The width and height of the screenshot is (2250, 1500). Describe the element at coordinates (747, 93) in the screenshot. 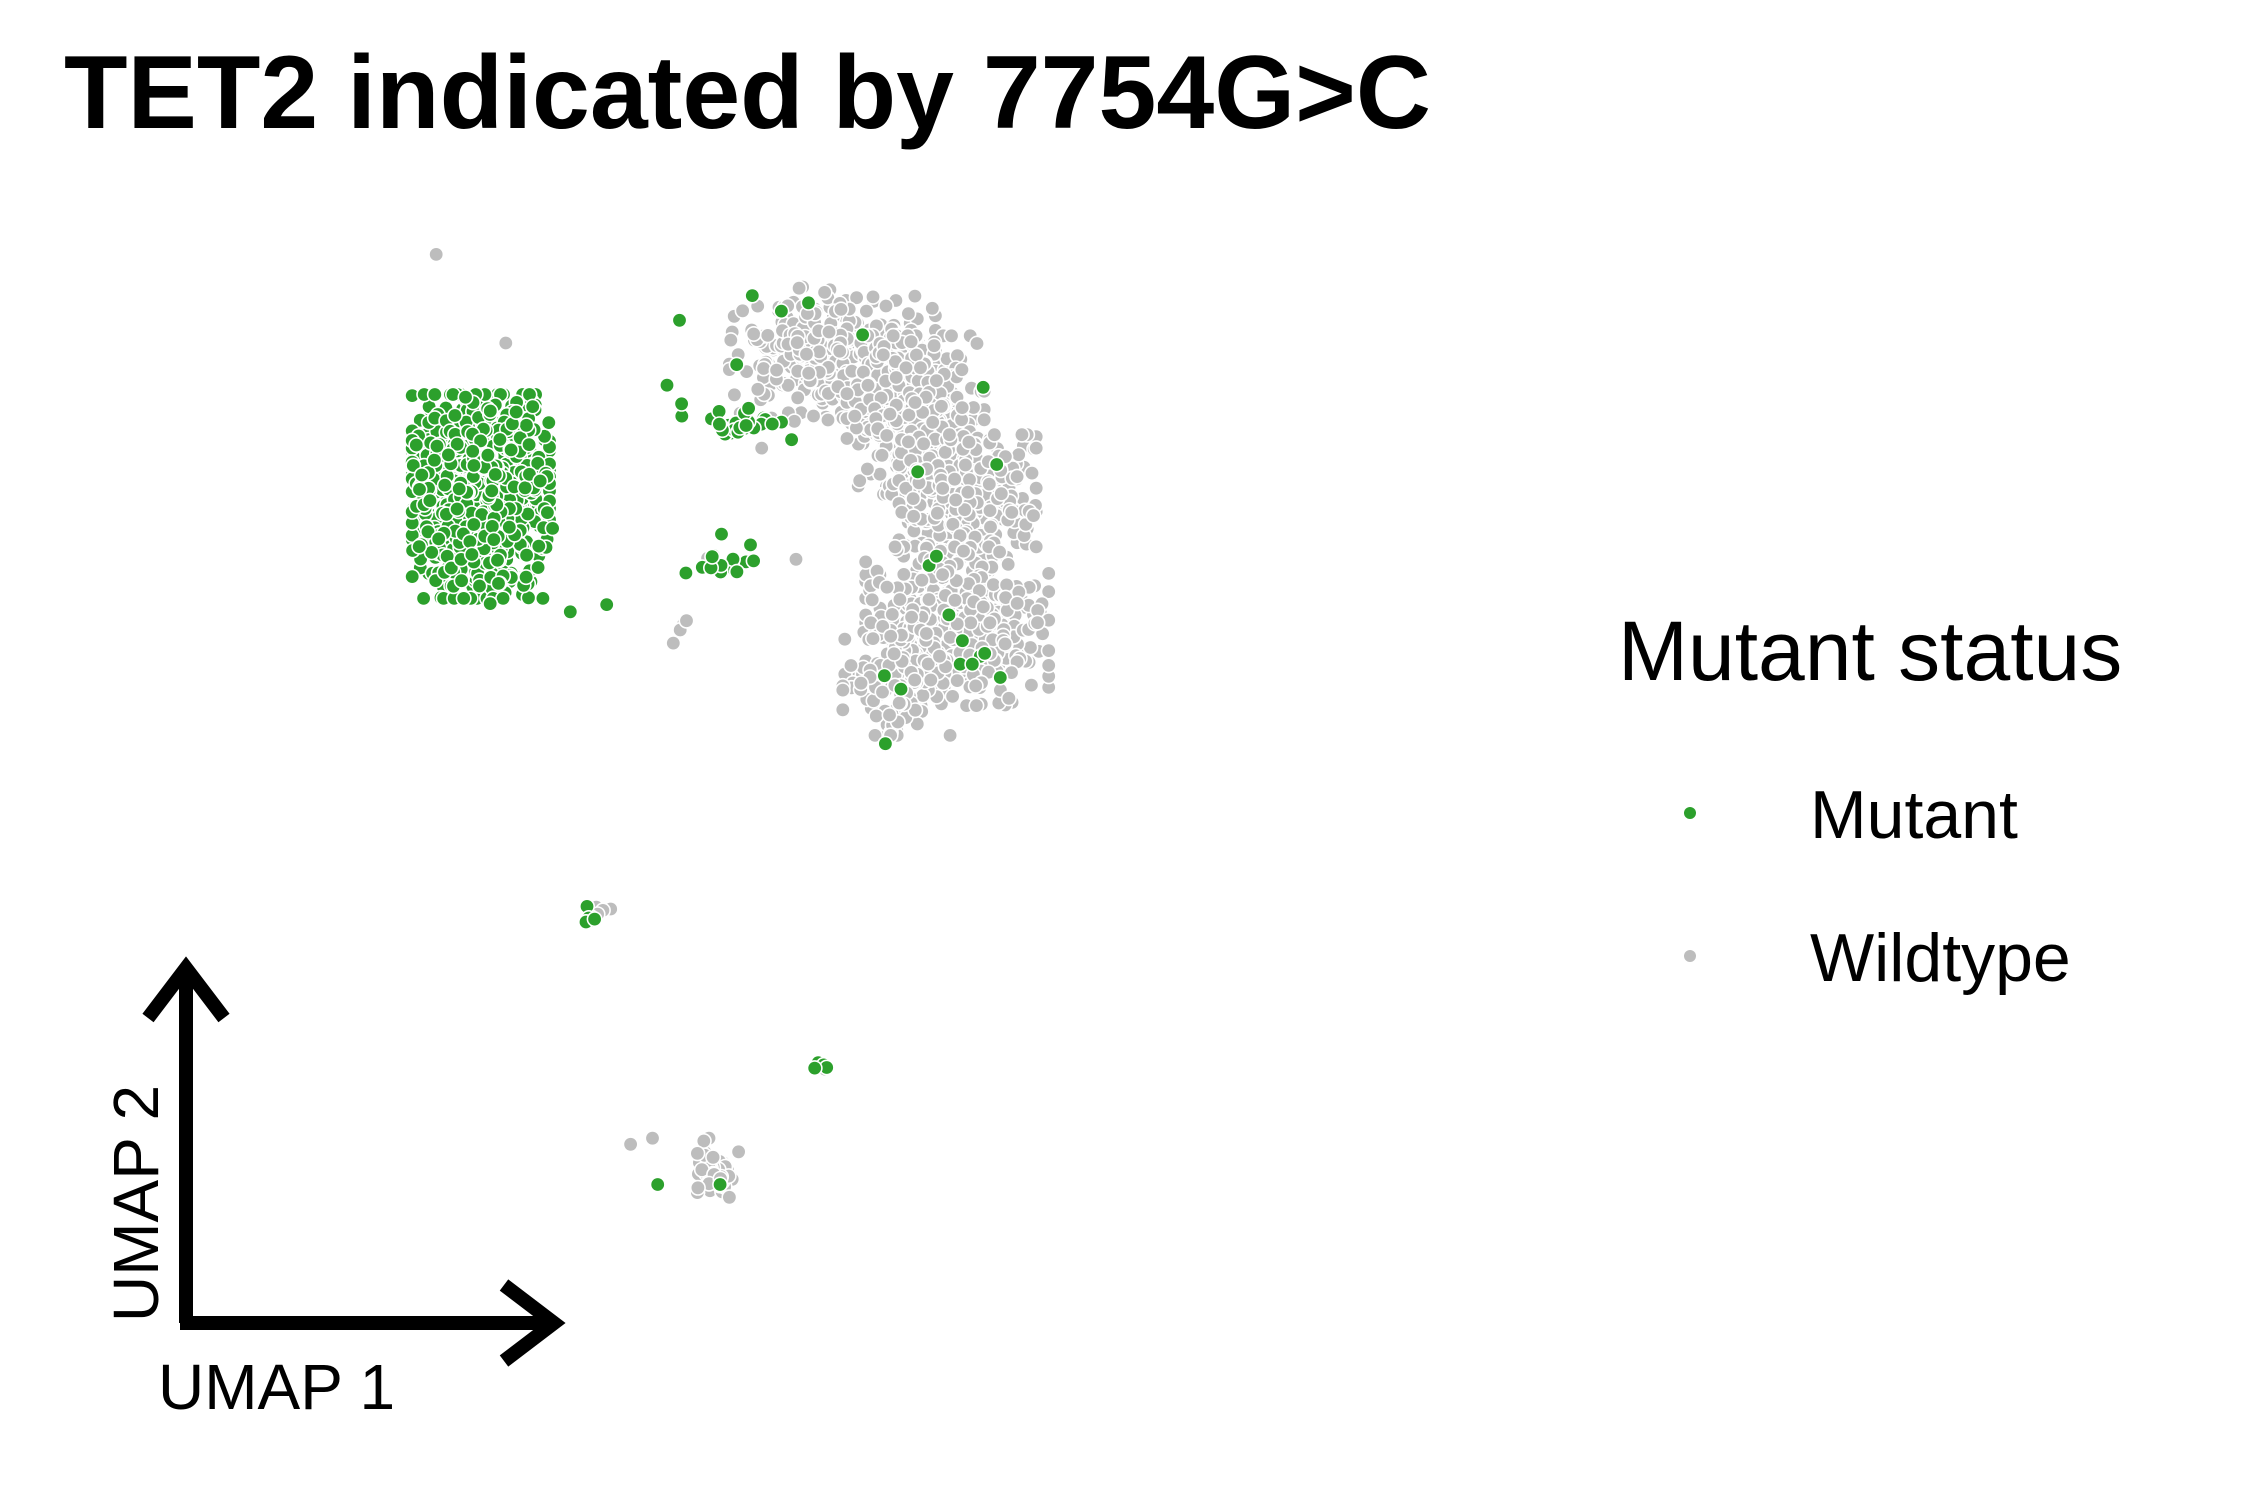

I see `chart-title: TET2 indicated by 7754G>C` at that location.